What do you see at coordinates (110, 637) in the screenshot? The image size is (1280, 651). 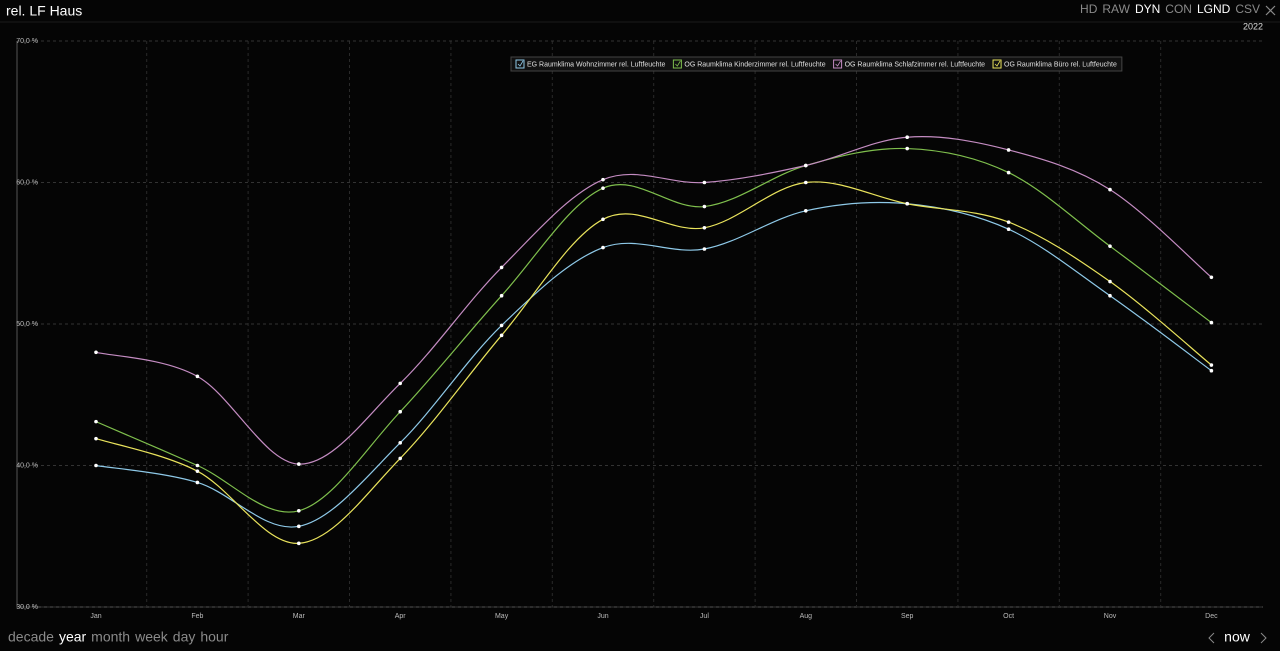 I see `range-option: month` at bounding box center [110, 637].